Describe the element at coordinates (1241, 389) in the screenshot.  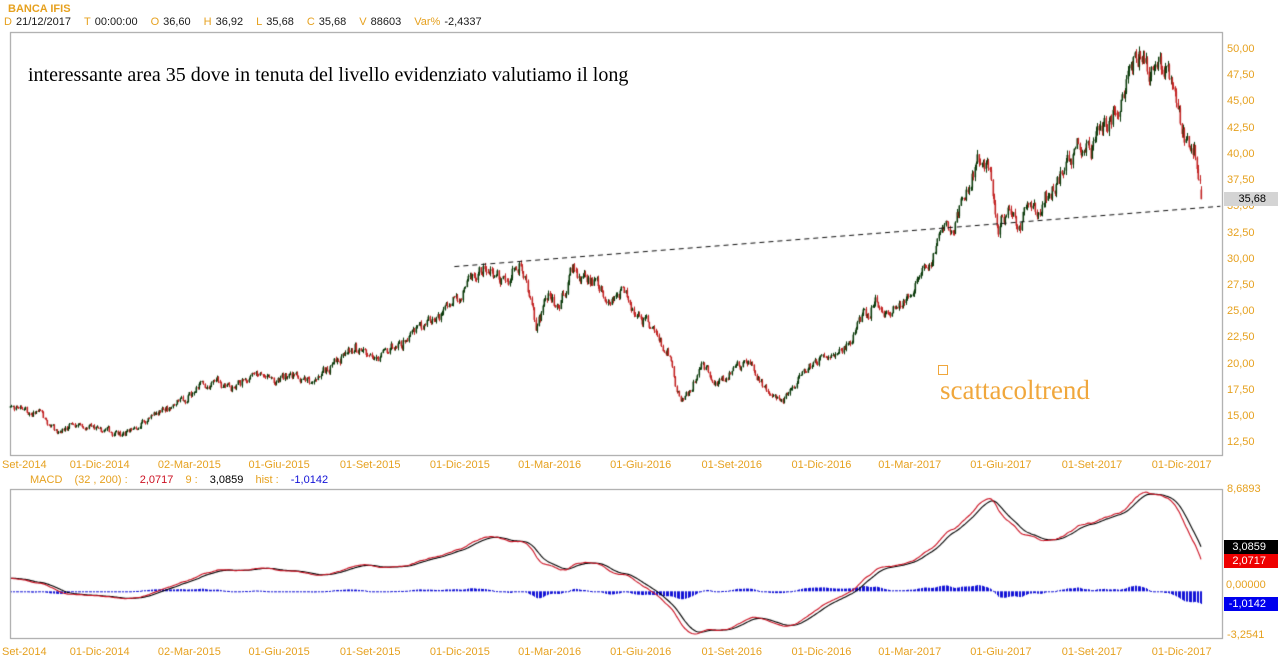
I see `price-axis-label: 17,50` at that location.